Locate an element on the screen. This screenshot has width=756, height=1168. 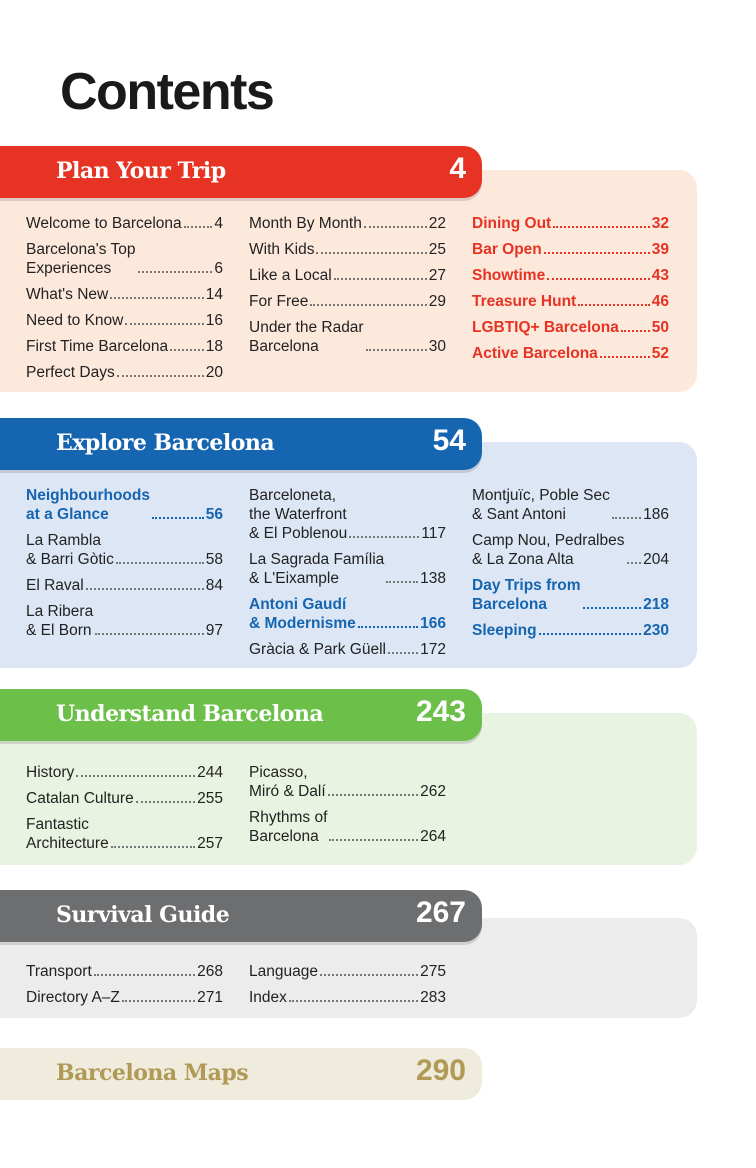
toc-entry-label: Welcome to Barcelona is located at coordinates (104, 223).